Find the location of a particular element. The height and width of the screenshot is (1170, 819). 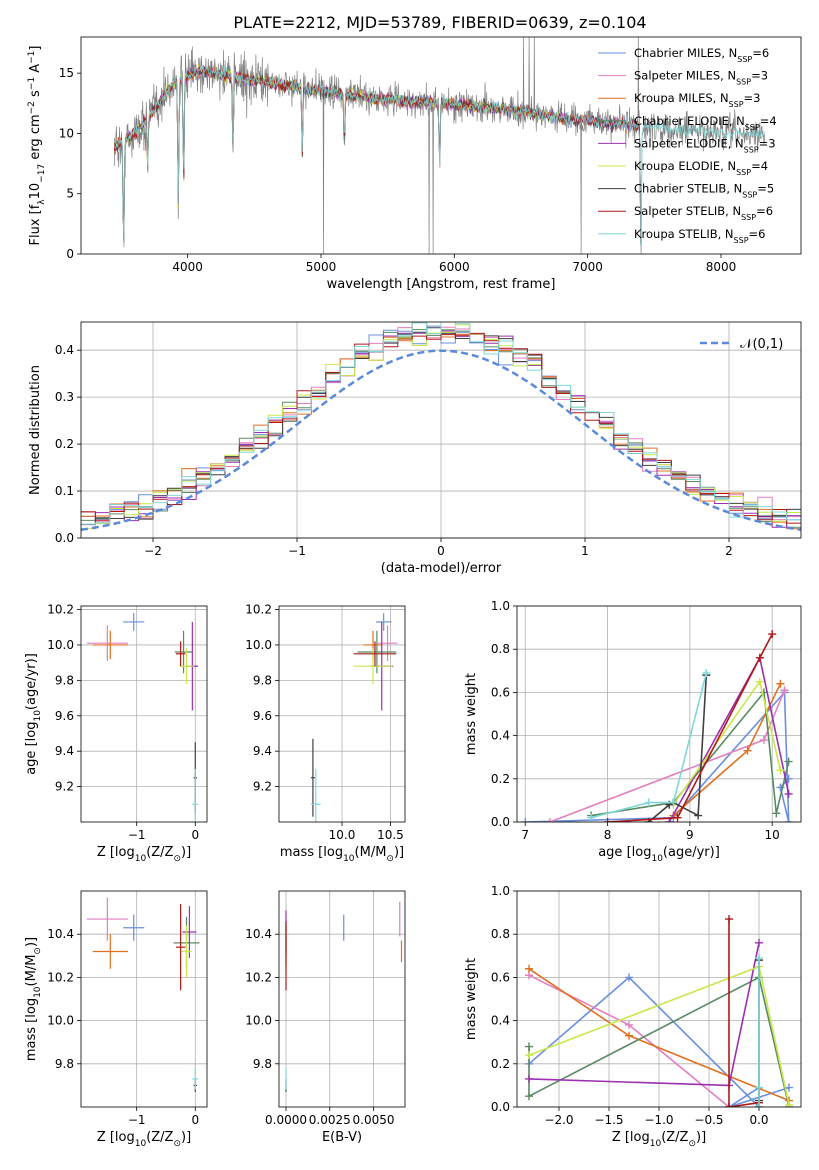

legend-label-6: Chabrier STELIB, NSSP=5 is located at coordinates (704, 191).